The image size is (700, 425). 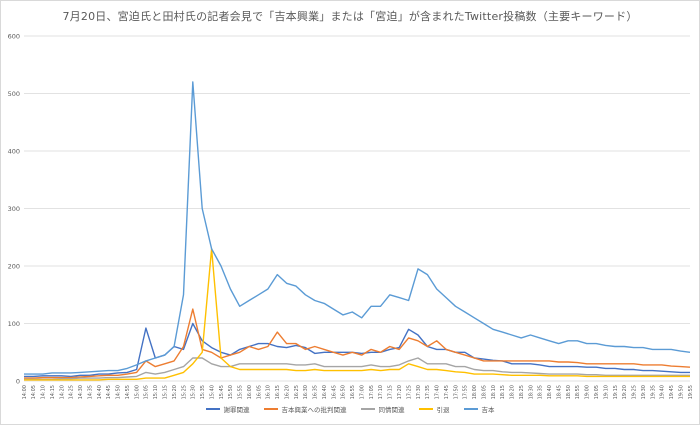 What do you see at coordinates (90, 392) in the screenshot?
I see `x-tick-label: 14:35` at bounding box center [90, 392].